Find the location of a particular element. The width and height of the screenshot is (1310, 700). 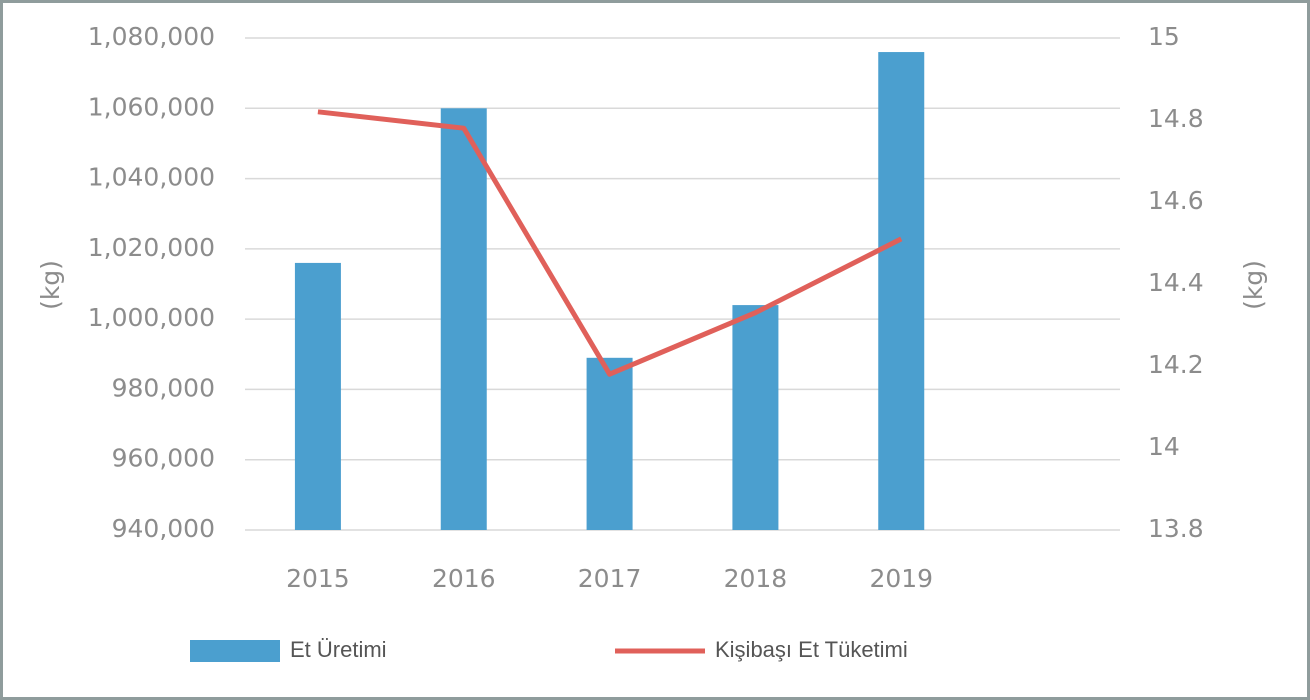

legend-label: Kişibaşı Et Tüketimi is located at coordinates (811, 649).